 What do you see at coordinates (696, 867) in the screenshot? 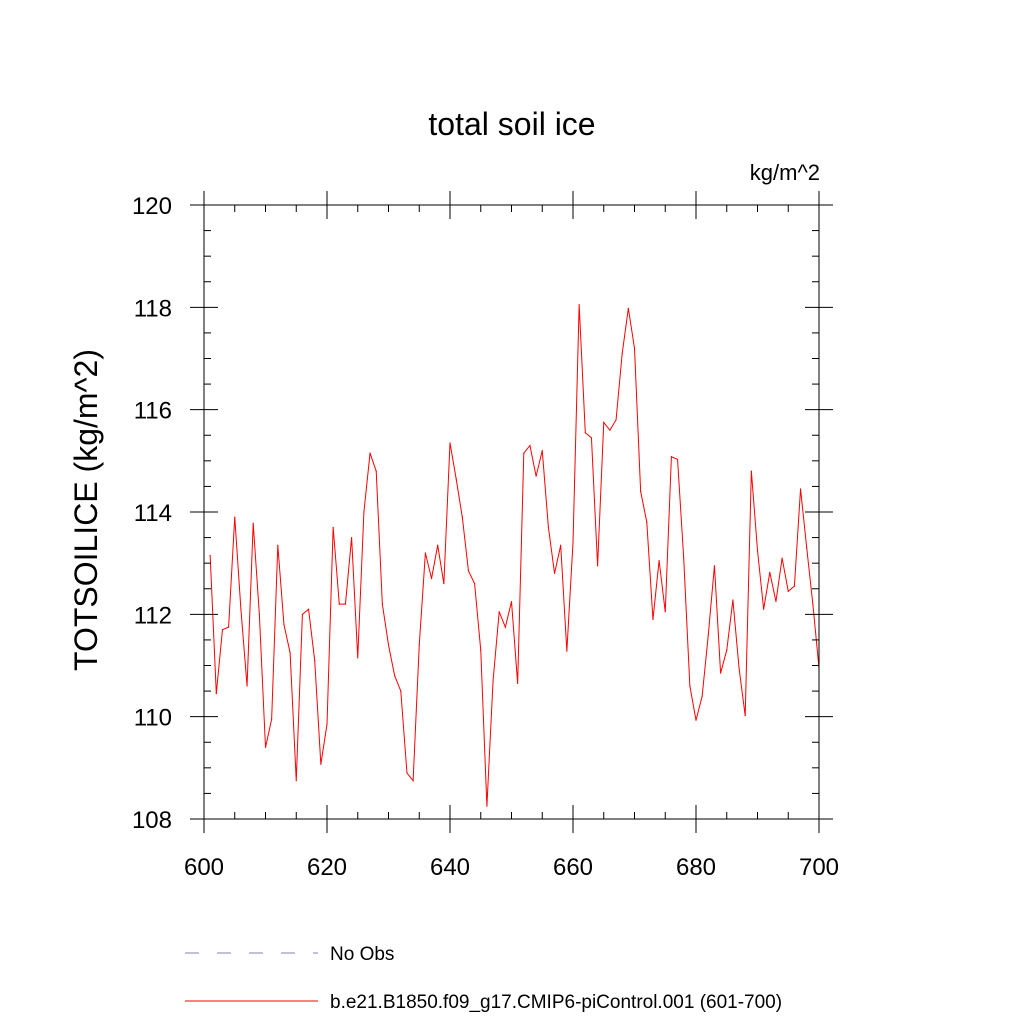
I see `x-tick-label: 680` at bounding box center [696, 867].